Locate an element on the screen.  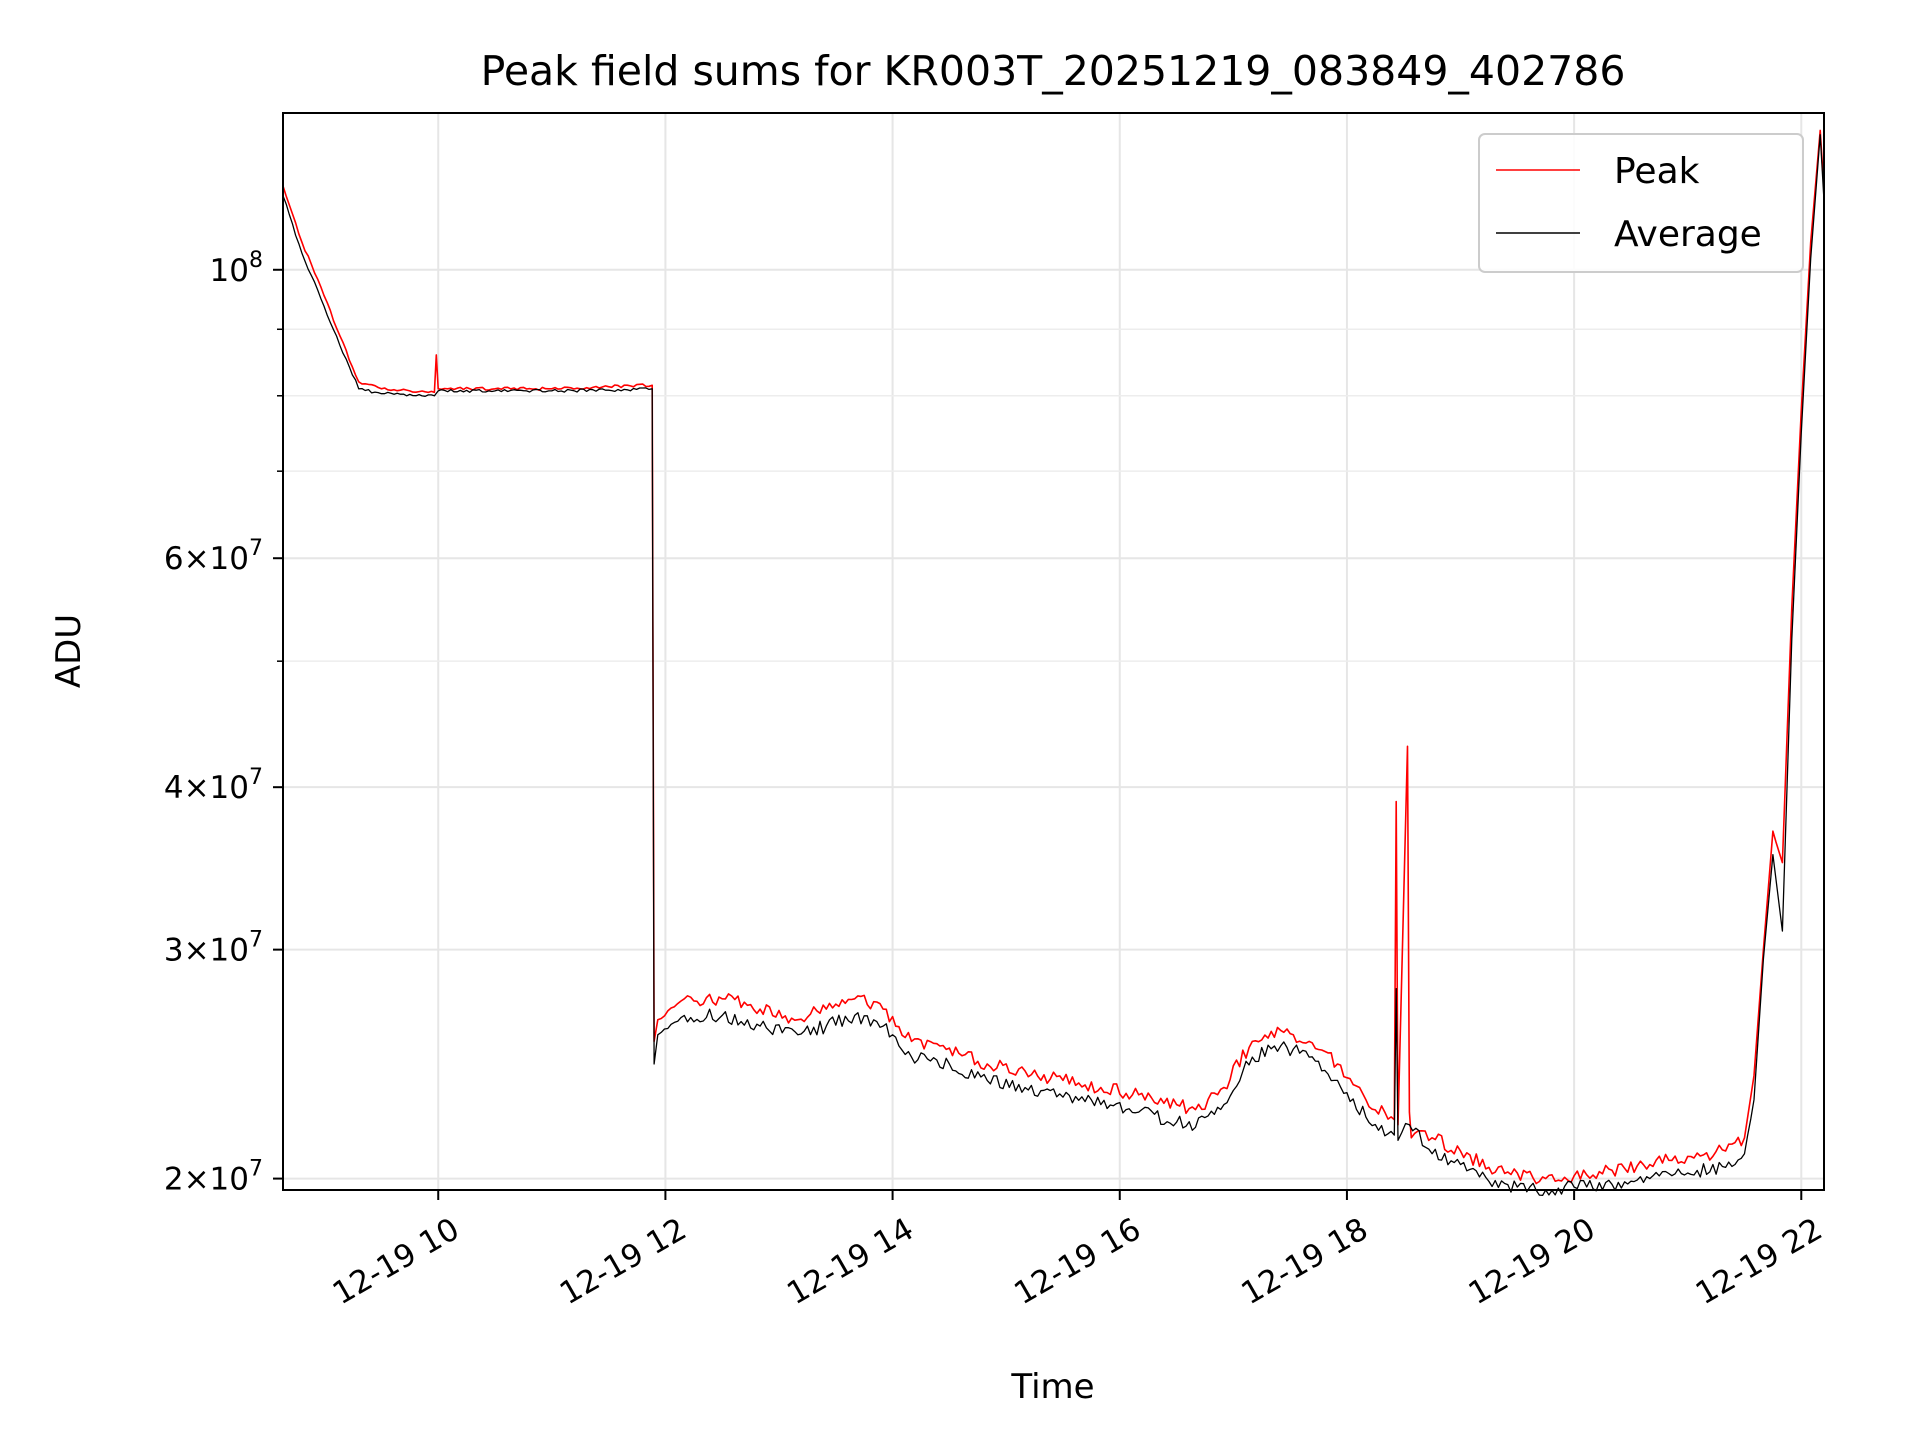
legend-box is located at coordinates (1641, 203).